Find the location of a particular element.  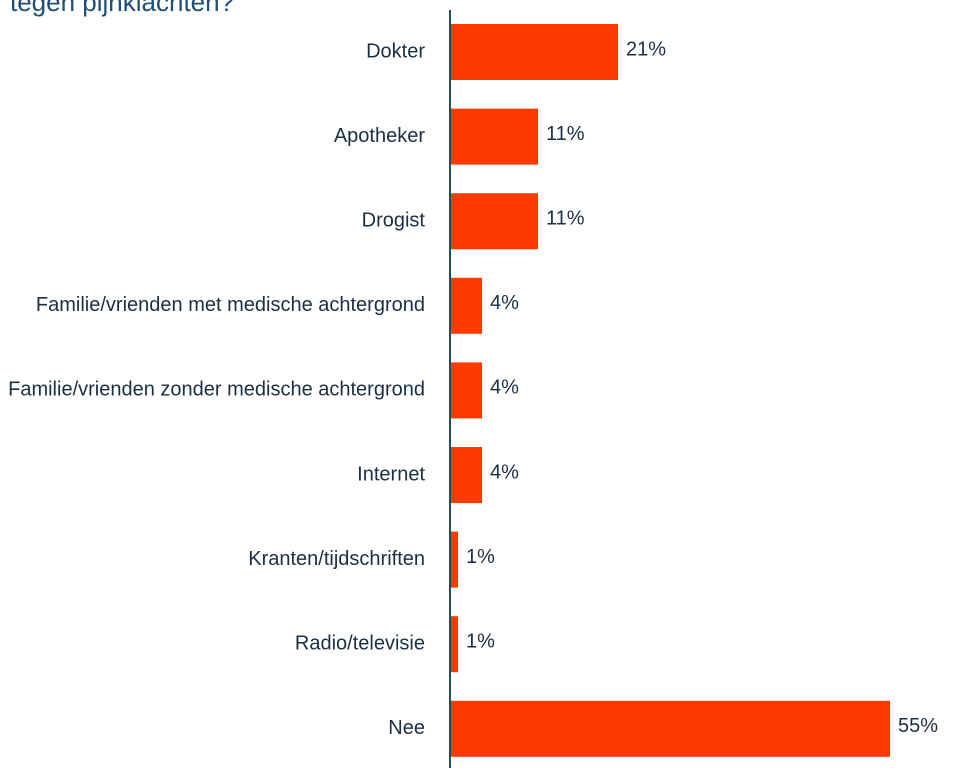

category-label: Internet is located at coordinates (391, 474).